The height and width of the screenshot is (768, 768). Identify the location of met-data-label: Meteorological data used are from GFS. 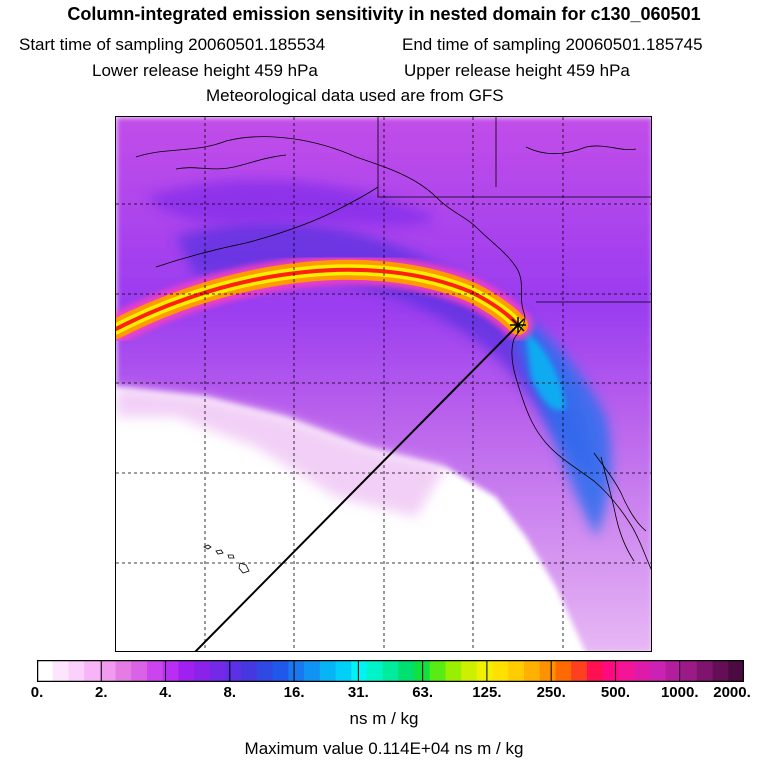
(355, 95).